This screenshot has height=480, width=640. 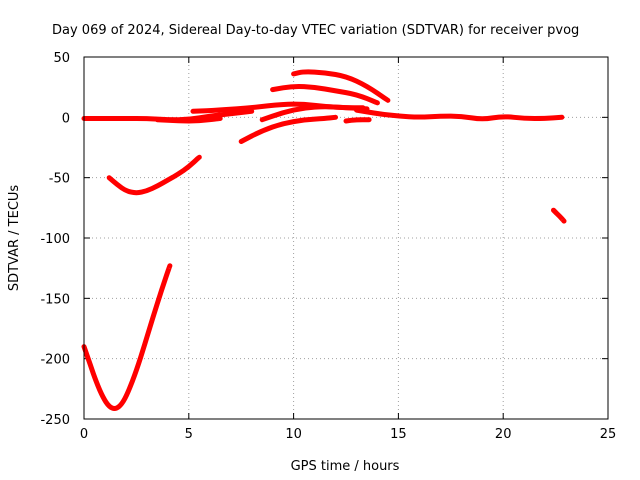 What do you see at coordinates (55, 360) in the screenshot?
I see `y-tick-label: -200` at bounding box center [55, 360].